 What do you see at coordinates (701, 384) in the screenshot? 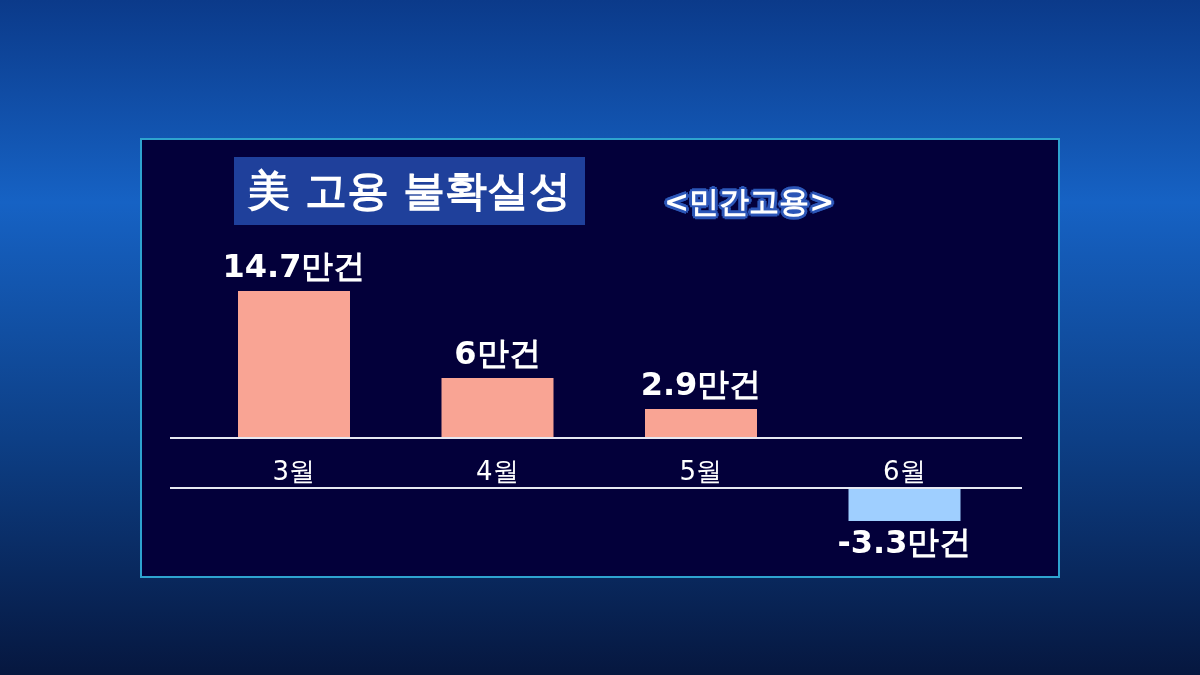
I see `data-label: 2.9만건` at bounding box center [701, 384].